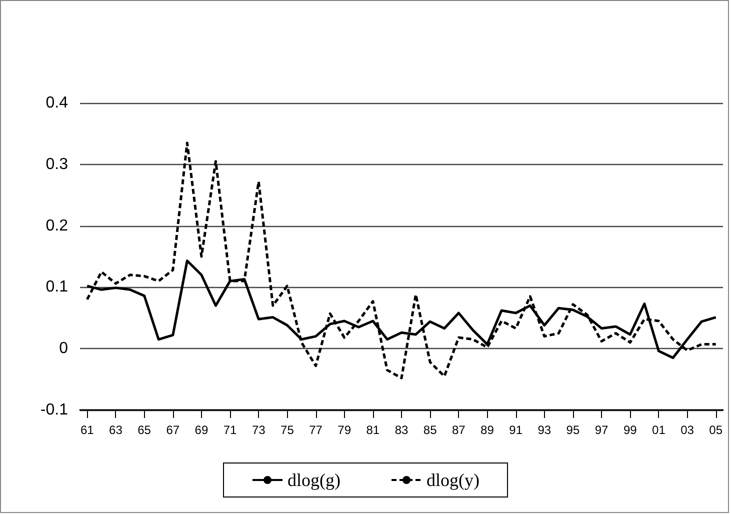 The width and height of the screenshot is (731, 515). Describe the element at coordinates (716, 430) in the screenshot. I see `x-tick-label: 05` at that location.